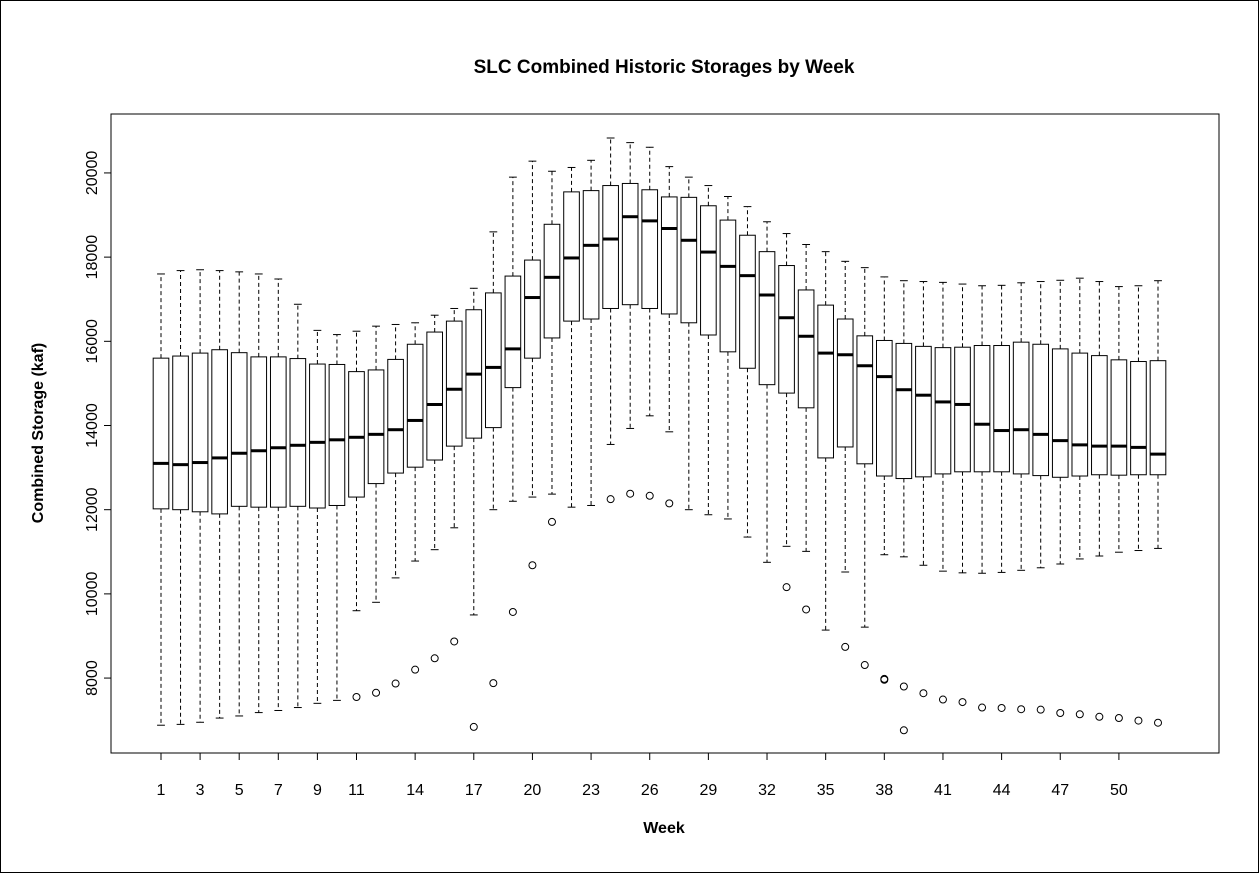 The height and width of the screenshot is (873, 1259). I want to click on x-tick-label: 29, so click(708, 790).